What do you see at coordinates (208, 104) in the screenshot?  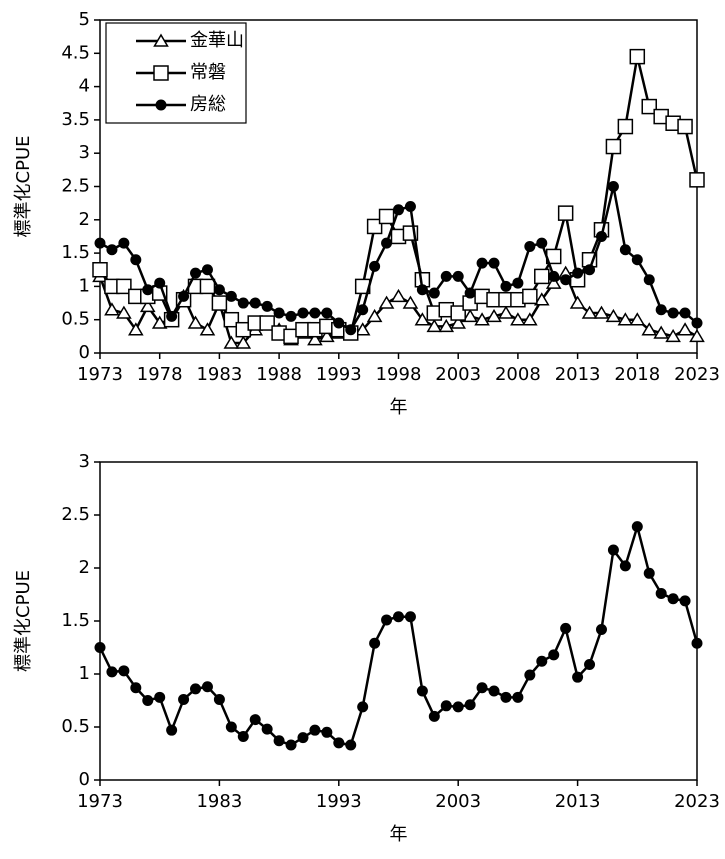 I see `legend-label: 房総` at bounding box center [208, 104].